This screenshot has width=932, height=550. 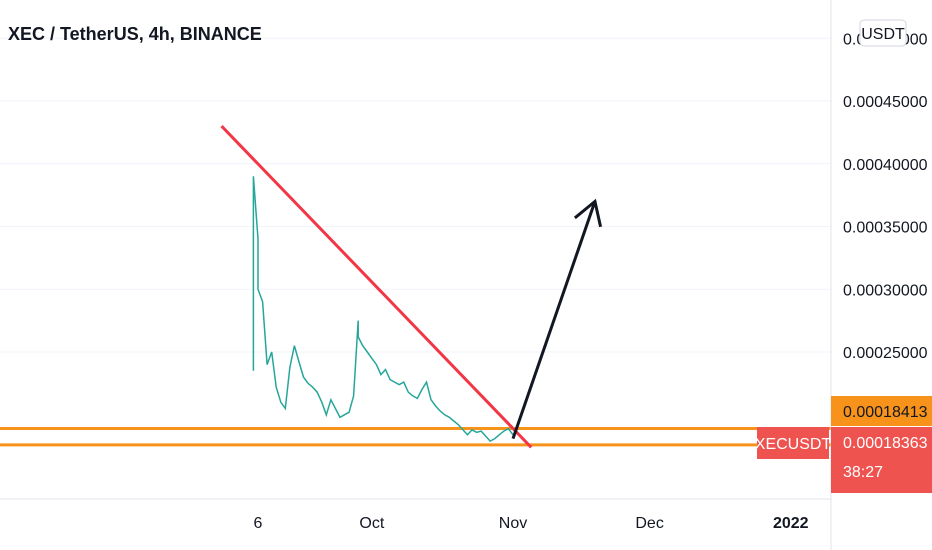 I want to click on projection-arrow, so click(x=557, y=319).